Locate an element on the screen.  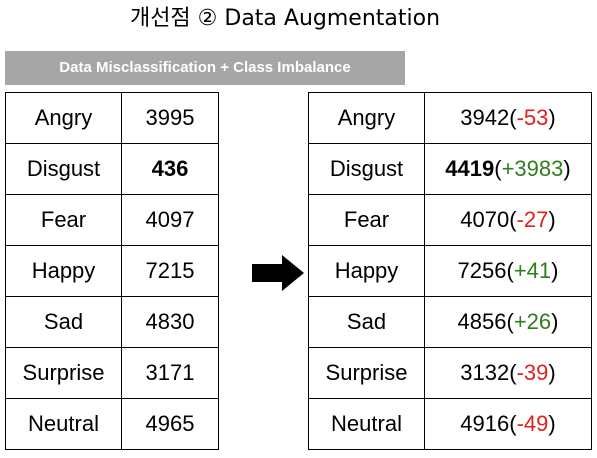
class-count-cell: 3942(-53) is located at coordinates (508, 118).